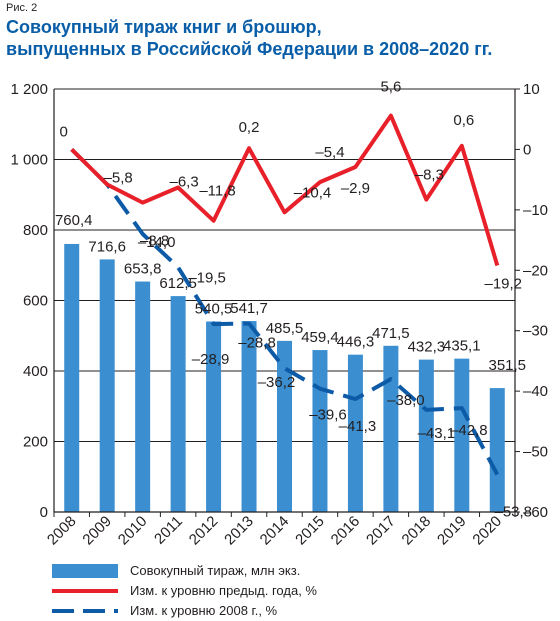 This screenshot has height=621, width=560. I want to click on bar-value-label: 760,4, so click(74, 220).